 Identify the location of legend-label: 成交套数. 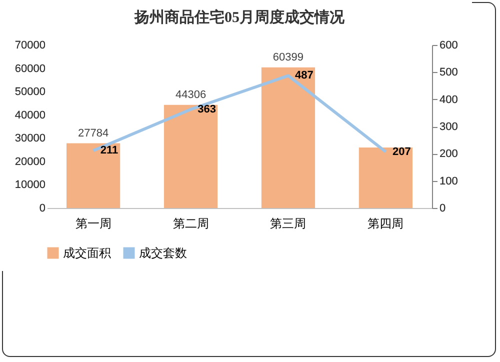
(163, 253).